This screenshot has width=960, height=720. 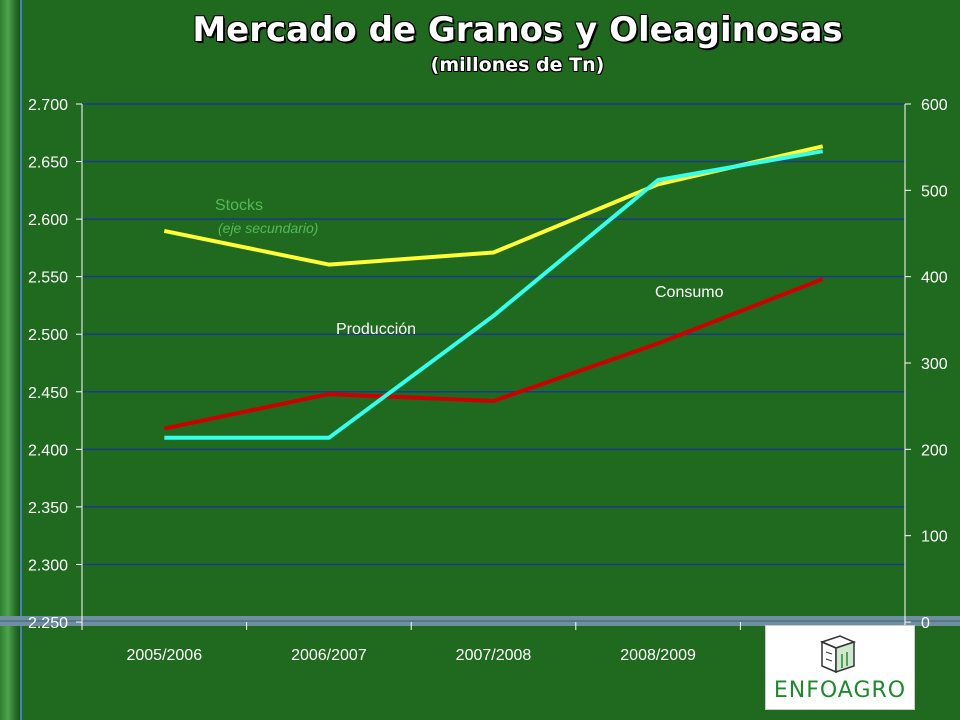 What do you see at coordinates (11, 360) in the screenshot?
I see `slide-left-bar` at bounding box center [11, 360].